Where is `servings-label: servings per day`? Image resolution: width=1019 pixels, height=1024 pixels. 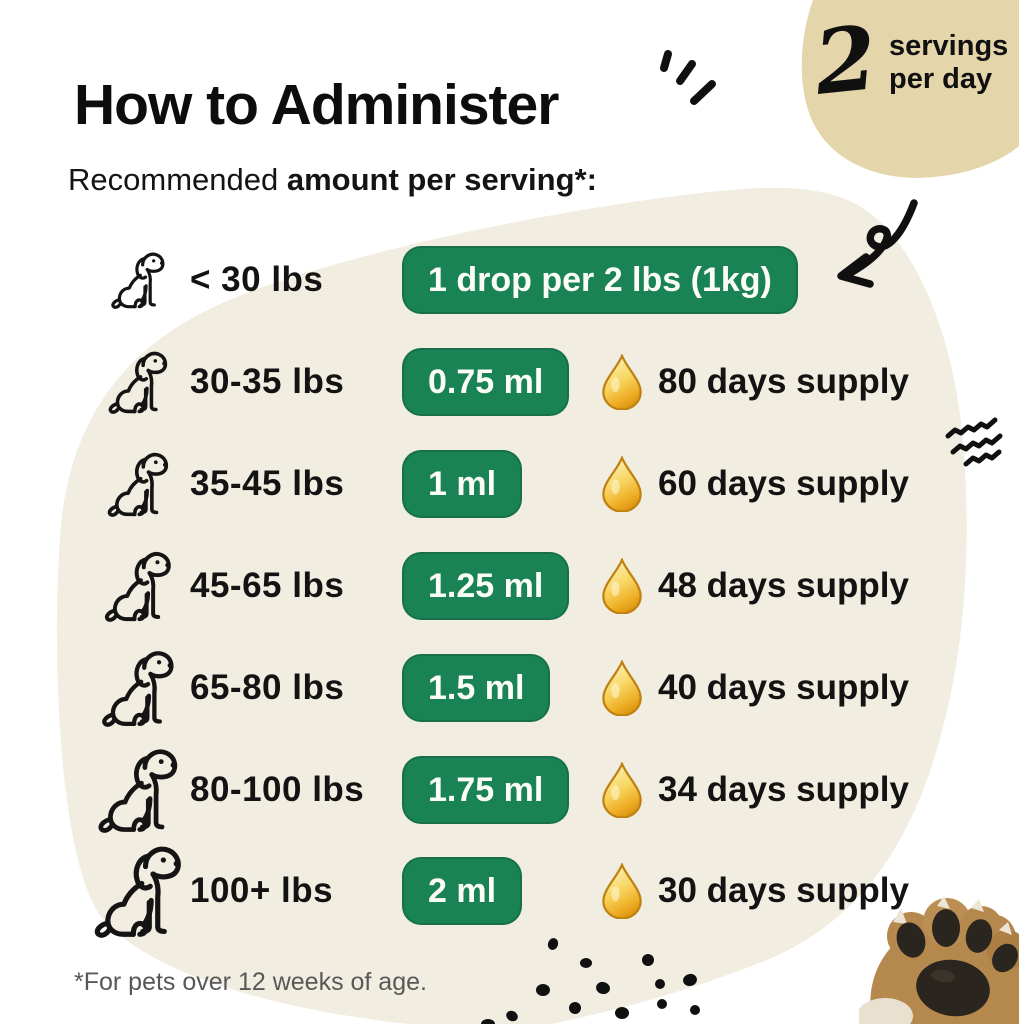
servings-label: servings per day is located at coordinates (949, 63).